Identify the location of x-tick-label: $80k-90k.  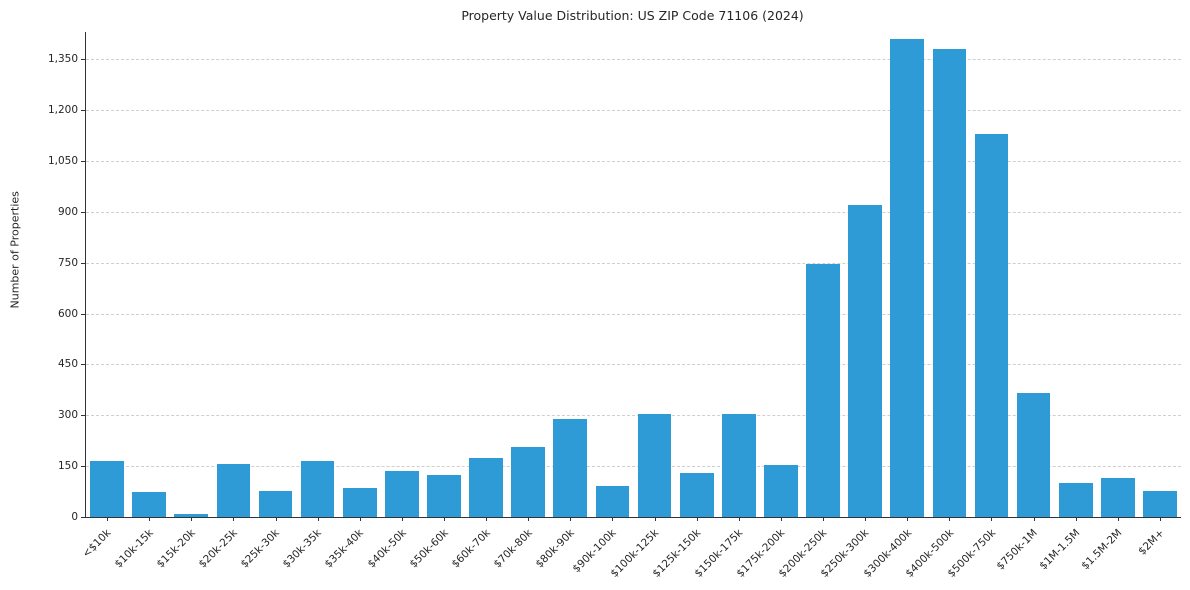
(555, 549).